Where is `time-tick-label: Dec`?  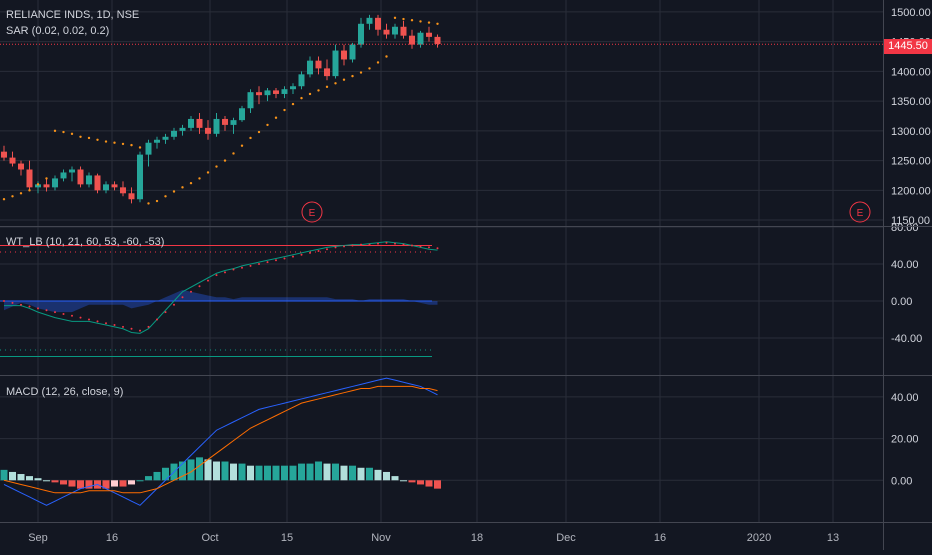
time-tick-label: Dec is located at coordinates (566, 538).